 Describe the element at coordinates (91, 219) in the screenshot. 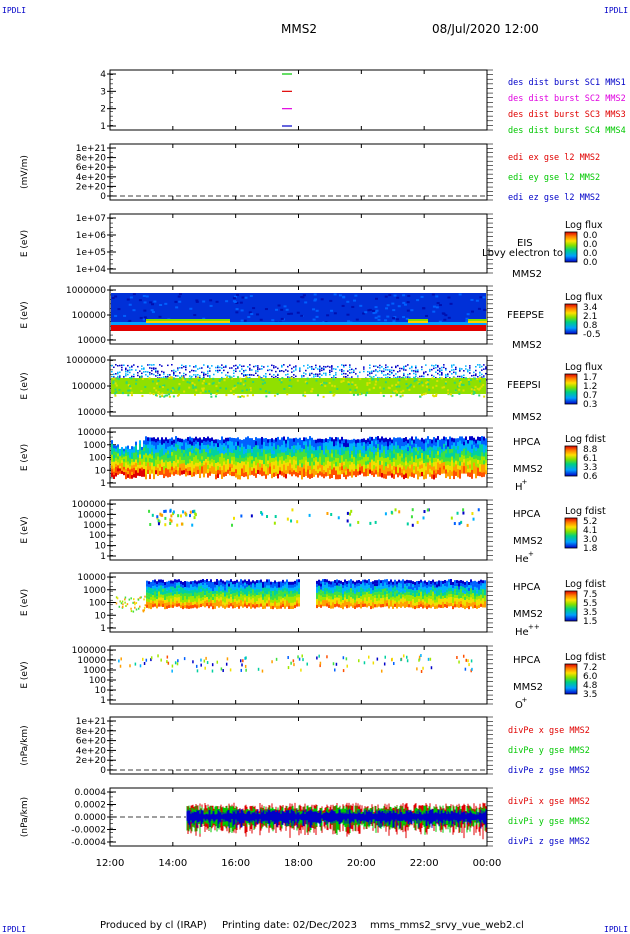

I see `ytick-label-eis: 1e+07` at that location.